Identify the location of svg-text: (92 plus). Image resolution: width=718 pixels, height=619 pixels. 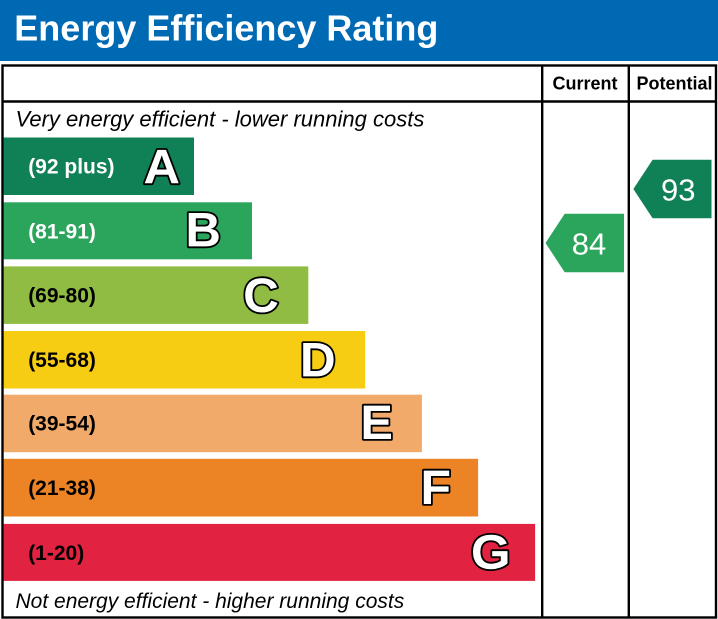
(71, 167).